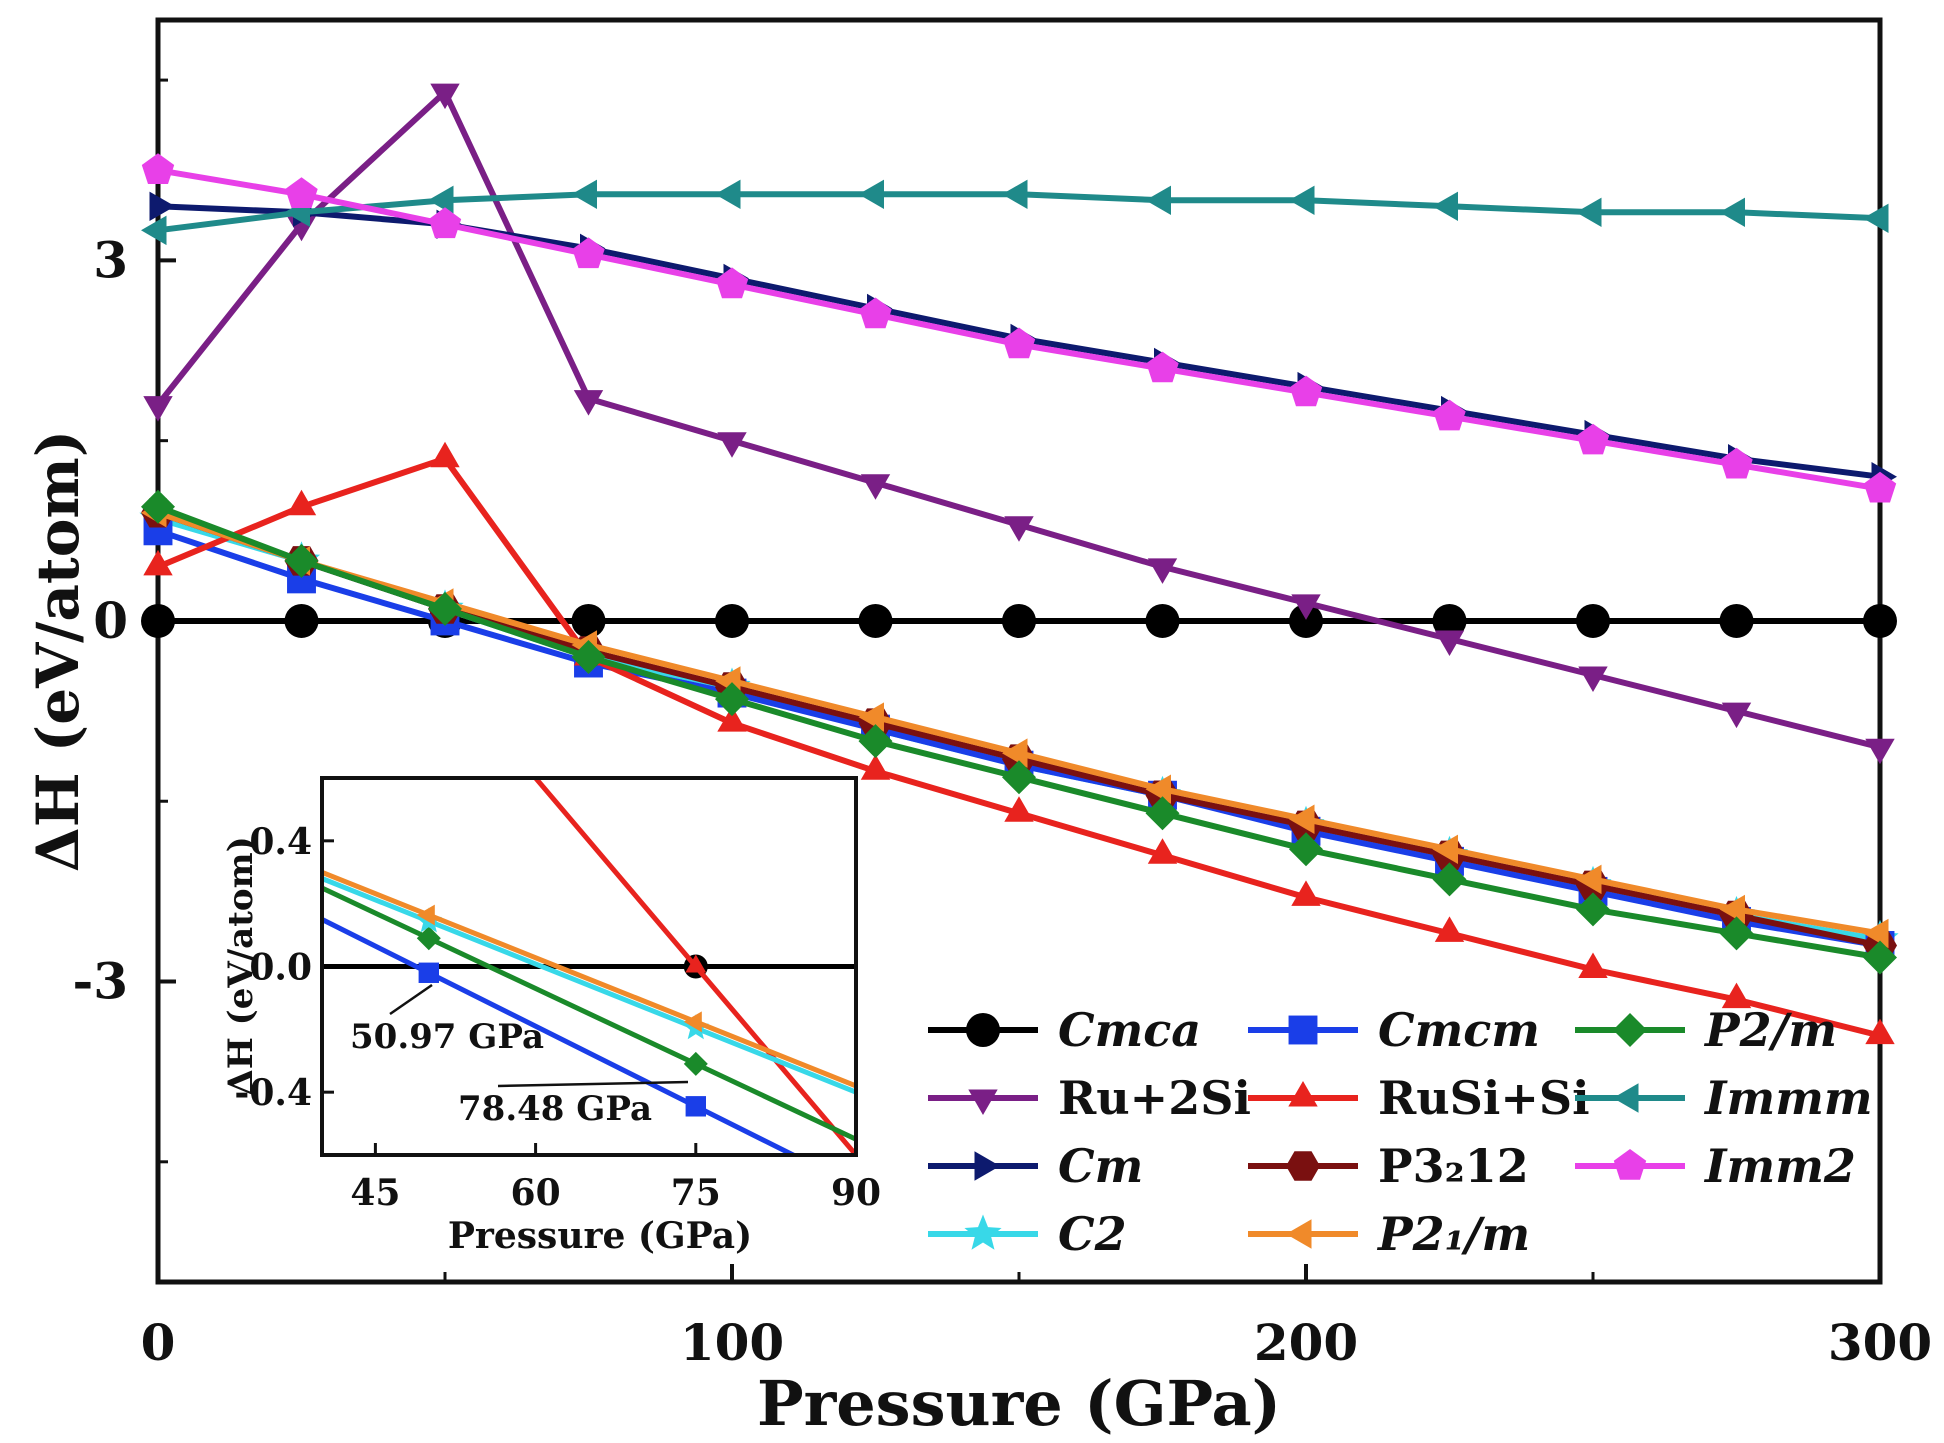 The image size is (1944, 1443). I want to click on main-x-axis-label: Pressure (GPa), so click(1019, 1403).